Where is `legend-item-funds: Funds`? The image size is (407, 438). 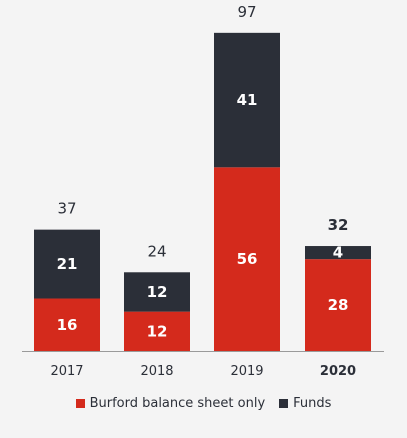 legend-item-funds: Funds is located at coordinates (305, 403).